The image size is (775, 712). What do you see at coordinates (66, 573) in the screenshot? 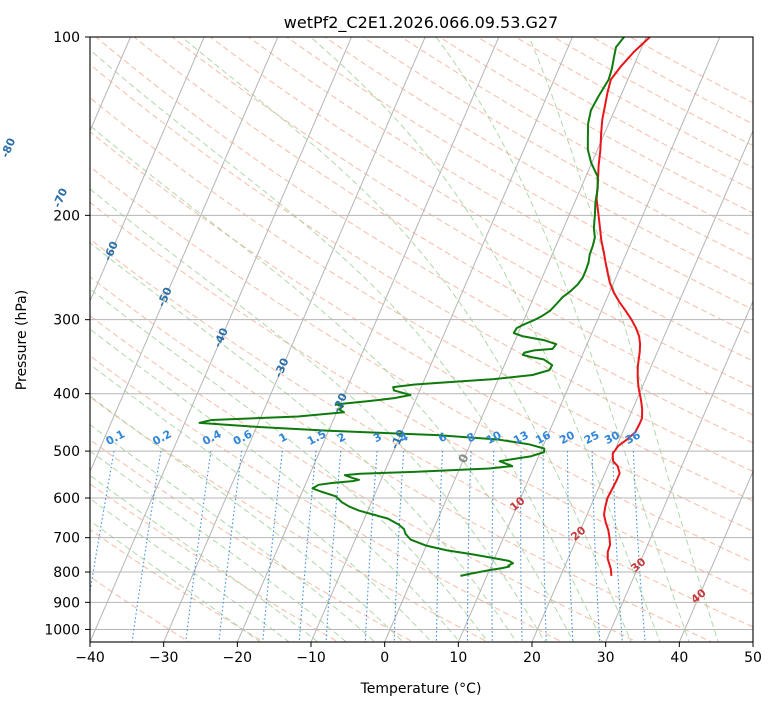
I see `y-tick-label: 800` at bounding box center [66, 573].